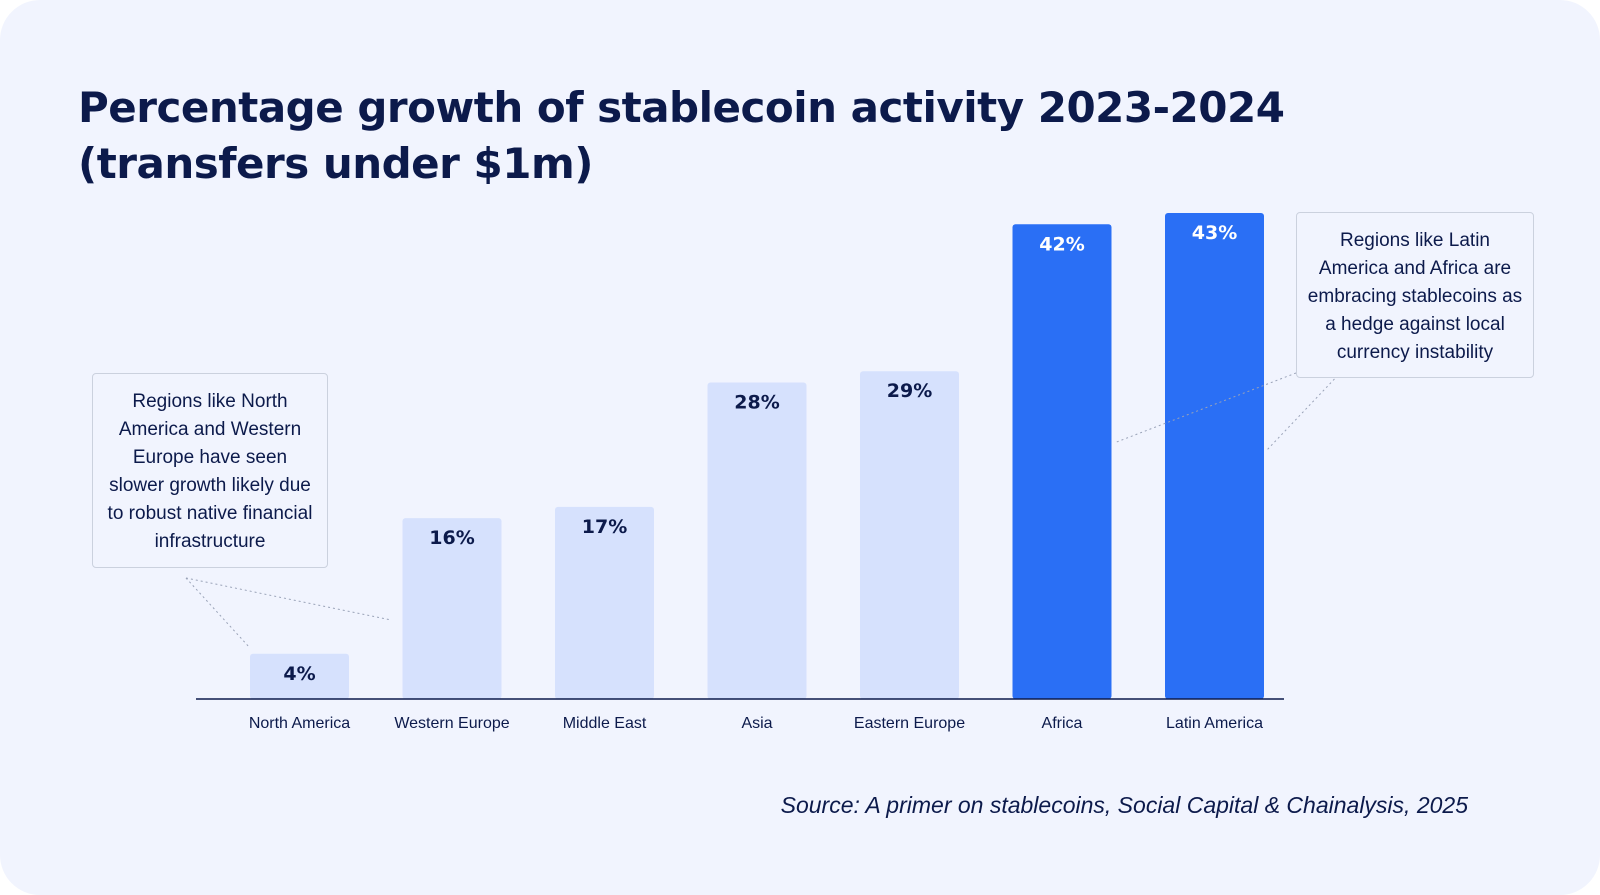 This screenshot has width=1600, height=895. I want to click on value-label-western-europe: 16%, so click(451, 538).